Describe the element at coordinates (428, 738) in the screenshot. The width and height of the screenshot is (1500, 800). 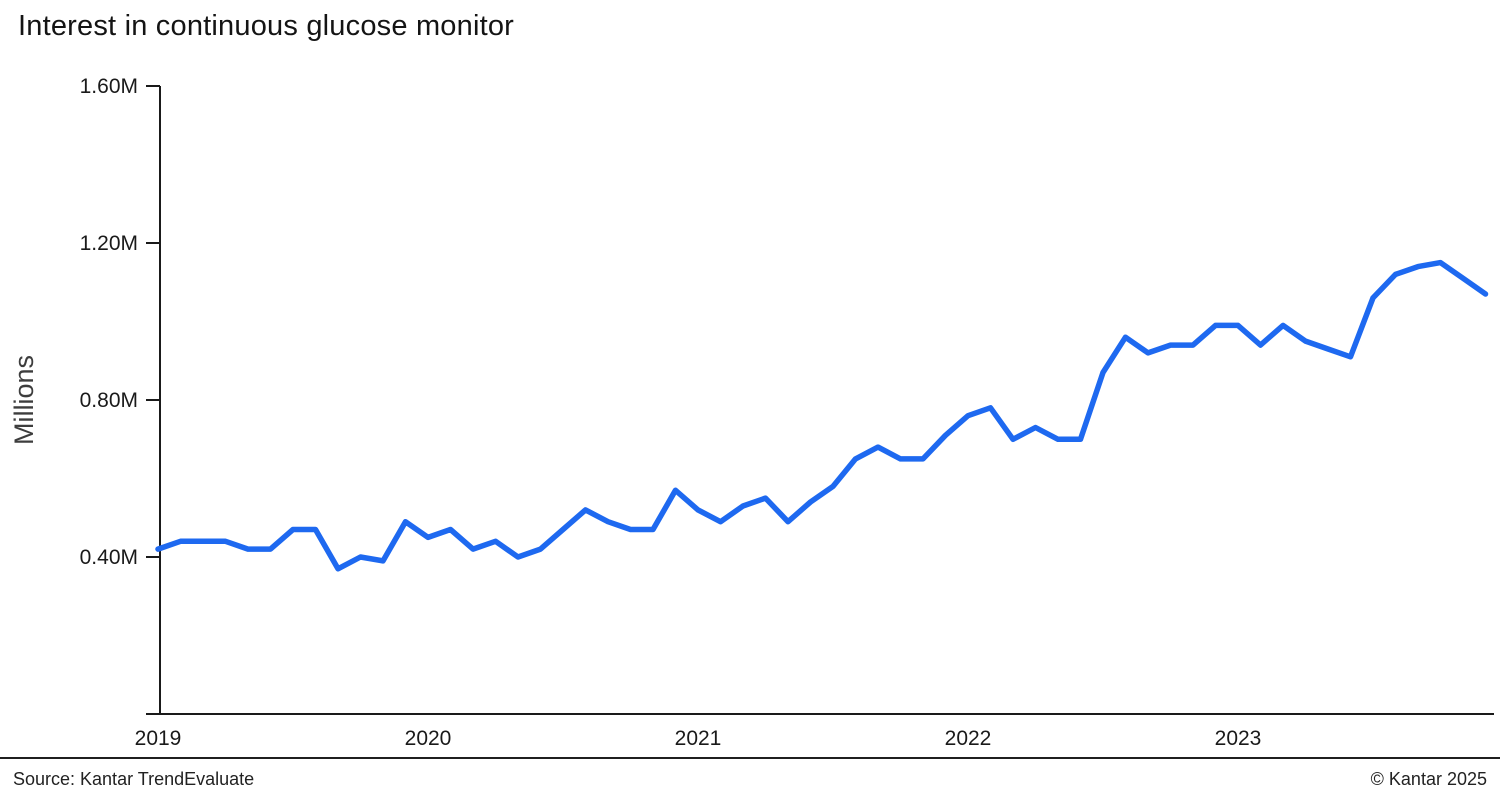
I see `x-tick-label: 2020` at that location.